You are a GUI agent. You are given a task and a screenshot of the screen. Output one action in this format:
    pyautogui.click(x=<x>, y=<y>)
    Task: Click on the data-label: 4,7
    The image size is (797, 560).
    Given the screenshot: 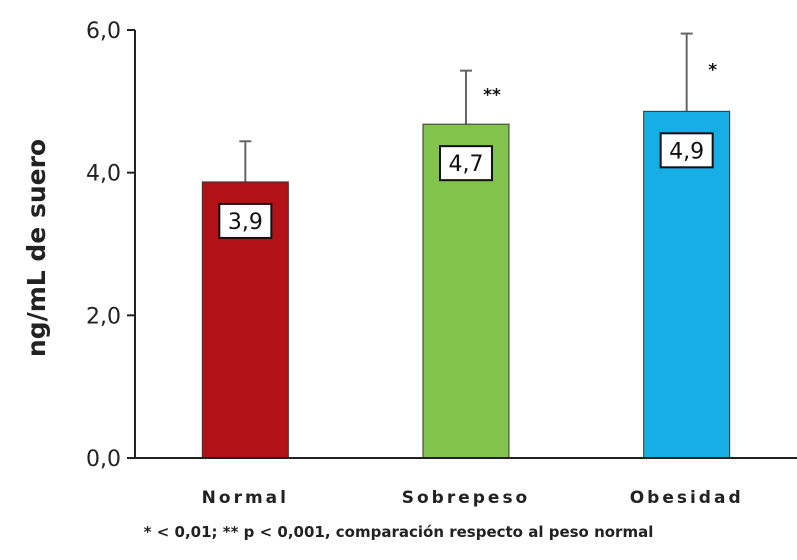 What is the action you would take?
    pyautogui.click(x=466, y=164)
    